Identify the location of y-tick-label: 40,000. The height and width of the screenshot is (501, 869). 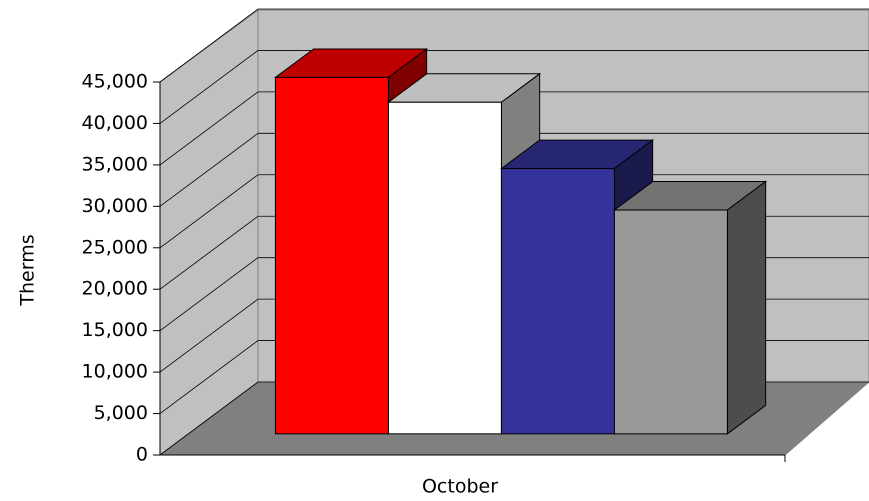
(115, 123).